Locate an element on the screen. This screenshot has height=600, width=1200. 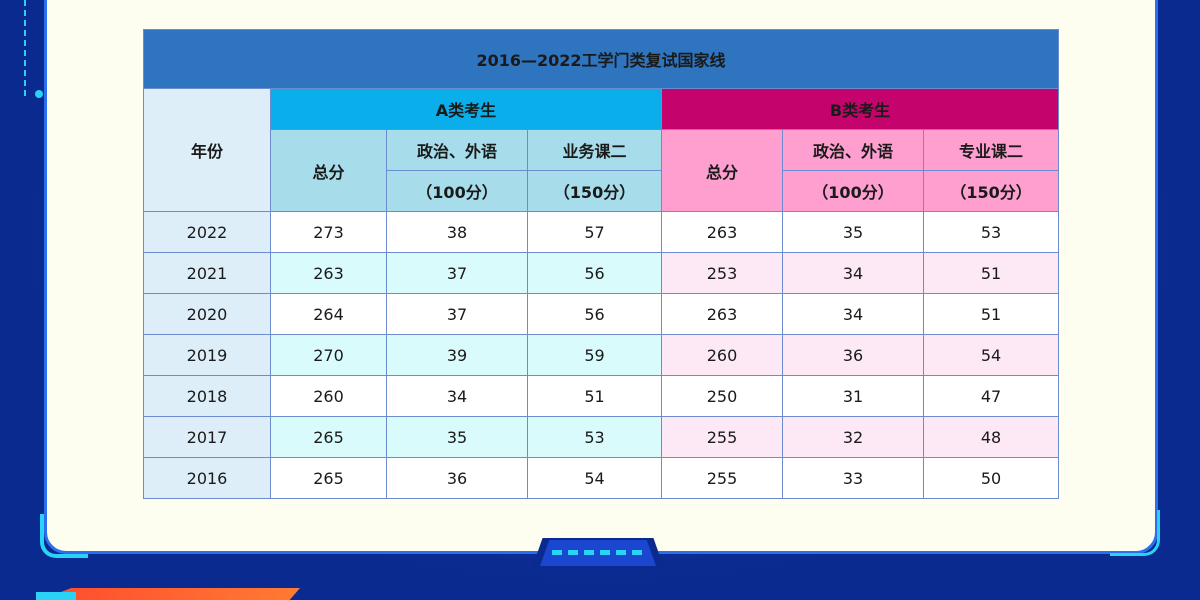
bottom-left-cyan-decoration is located at coordinates (56, 596).